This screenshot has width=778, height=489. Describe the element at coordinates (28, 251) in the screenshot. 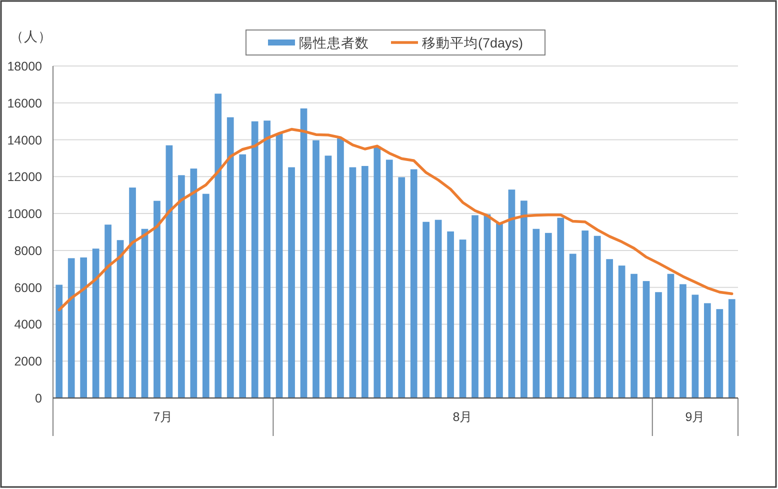

I see `y-tick-label: 8000` at that location.